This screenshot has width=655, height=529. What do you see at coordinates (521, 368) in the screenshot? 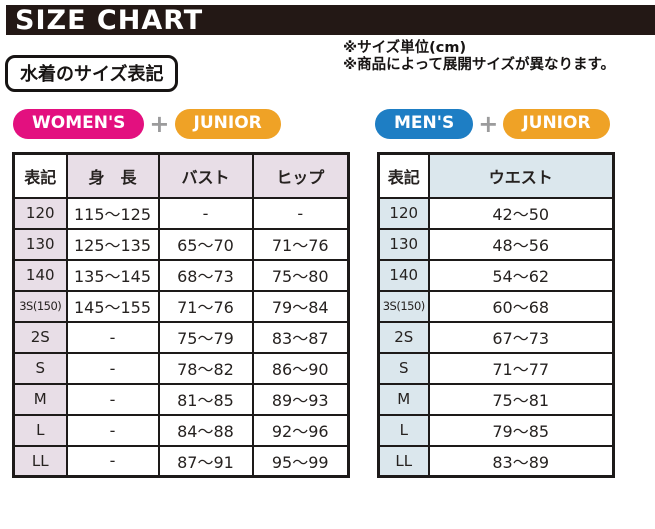
I see `value-cell: 71～77` at bounding box center [521, 368].